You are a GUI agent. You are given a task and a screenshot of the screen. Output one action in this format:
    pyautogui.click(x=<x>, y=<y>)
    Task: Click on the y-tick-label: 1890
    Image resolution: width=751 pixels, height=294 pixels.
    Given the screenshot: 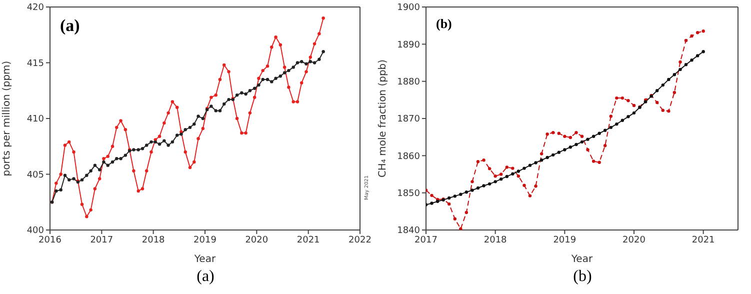 What is the action you would take?
    pyautogui.click(x=408, y=45)
    